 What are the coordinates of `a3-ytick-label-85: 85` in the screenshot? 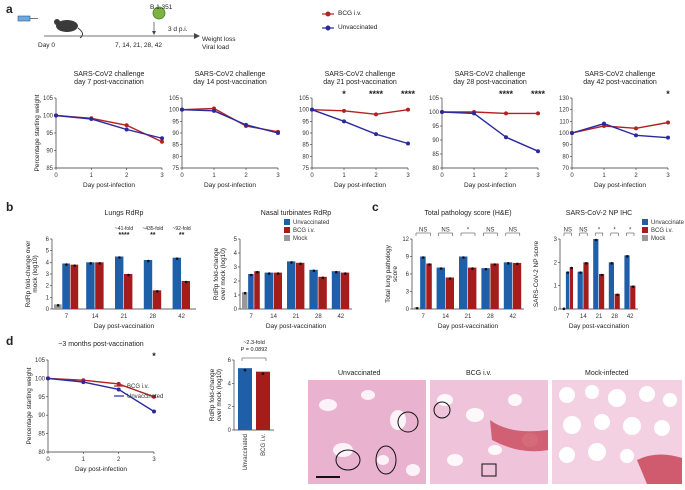 It's located at (305, 146).